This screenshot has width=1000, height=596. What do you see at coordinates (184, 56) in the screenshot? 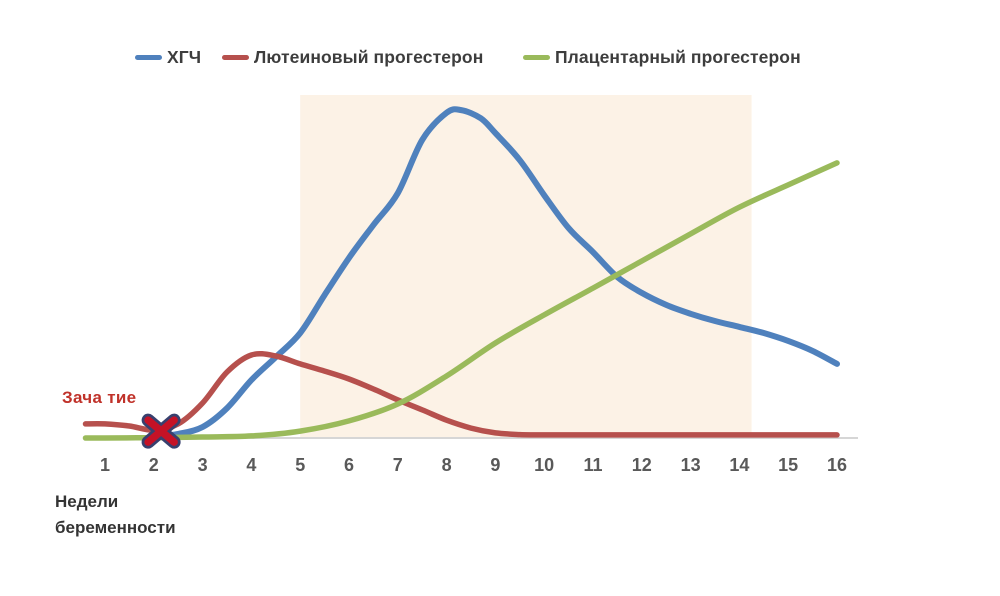
I see `legend-label-hcg: ХГЧ` at bounding box center [184, 56].